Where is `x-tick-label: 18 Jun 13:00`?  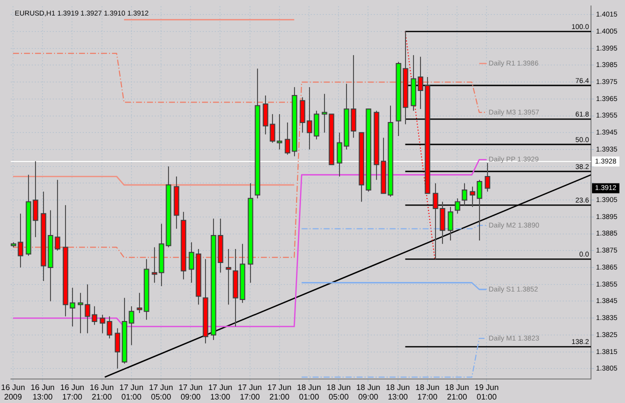
x-tick-label: 18 Jun 13:00 is located at coordinates (398, 392).